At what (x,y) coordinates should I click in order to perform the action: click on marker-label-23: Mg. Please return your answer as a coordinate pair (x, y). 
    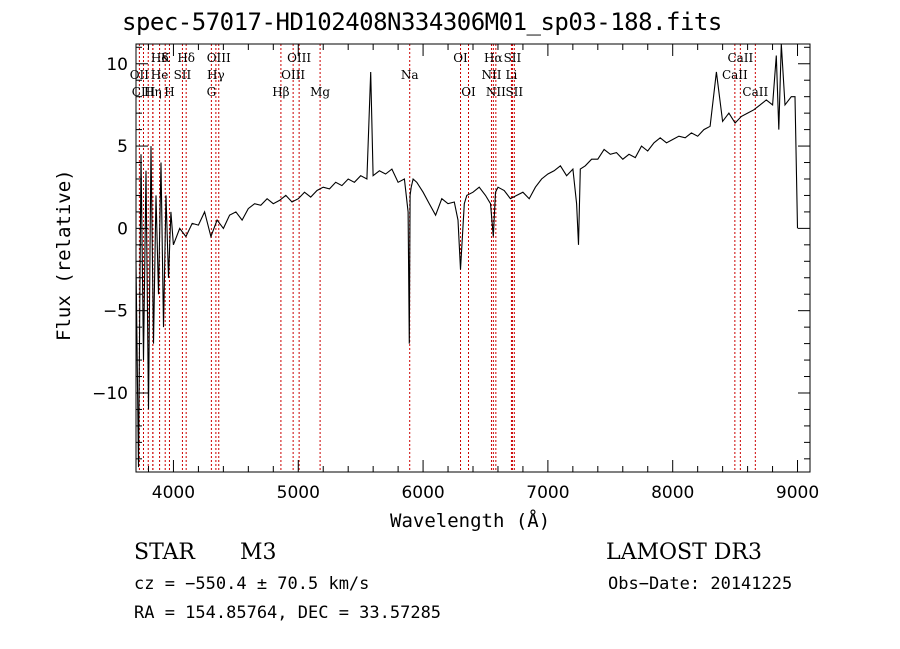
    Looking at the image, I should click on (320, 92).